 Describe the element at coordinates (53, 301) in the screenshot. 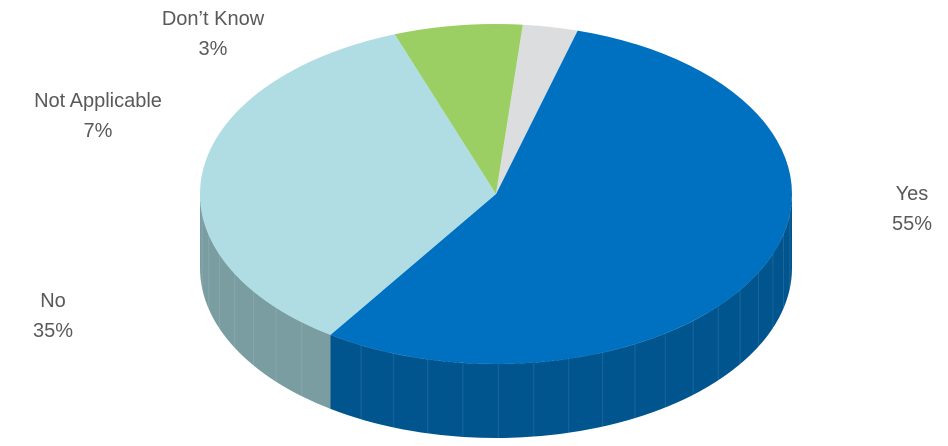

I see `slice-label-no: No` at that location.